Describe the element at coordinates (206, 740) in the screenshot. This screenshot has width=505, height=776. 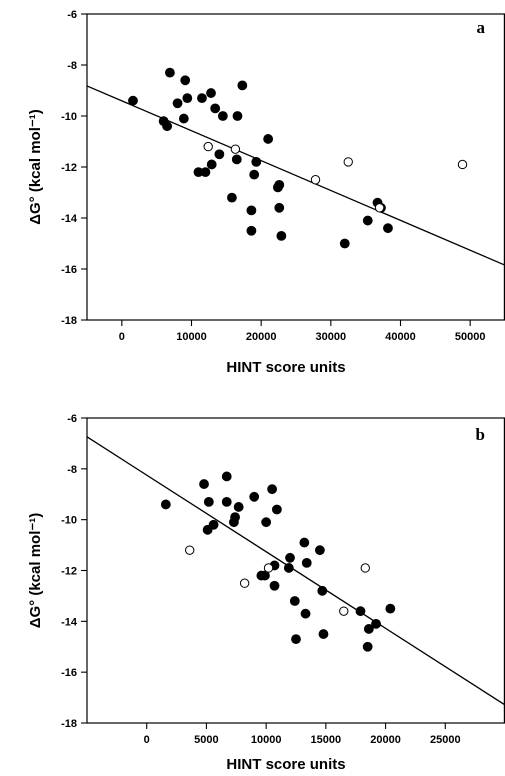
I see `x-tick-label: 5000` at that location.